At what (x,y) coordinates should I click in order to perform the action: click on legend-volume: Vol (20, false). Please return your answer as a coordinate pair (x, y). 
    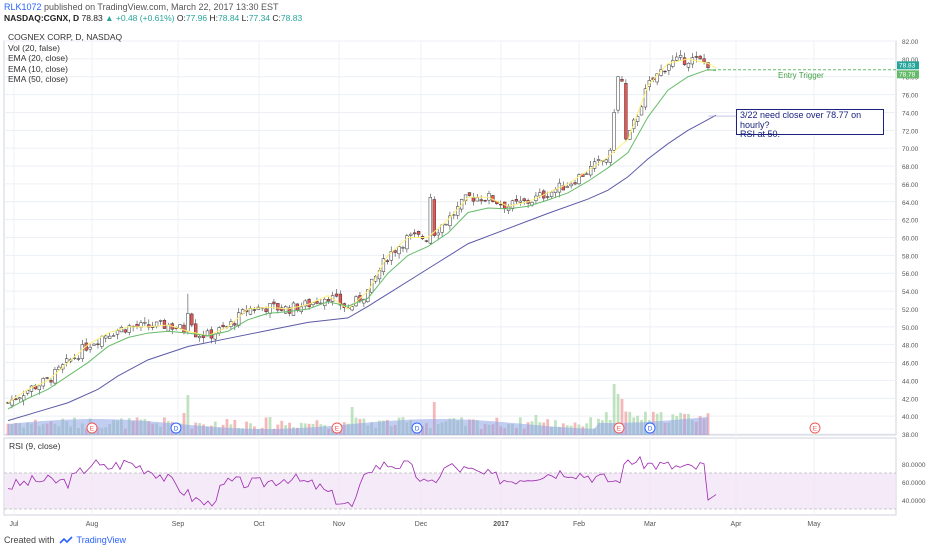
    Looking at the image, I should click on (34, 47).